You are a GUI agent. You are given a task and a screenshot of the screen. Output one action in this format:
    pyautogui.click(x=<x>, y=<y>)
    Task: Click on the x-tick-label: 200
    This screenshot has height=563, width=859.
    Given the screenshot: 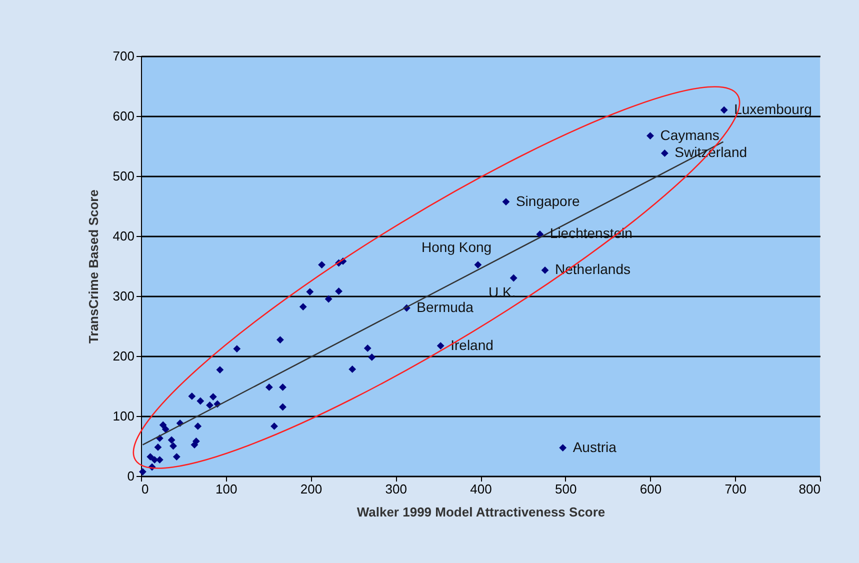 What is the action you would take?
    pyautogui.click(x=311, y=489)
    